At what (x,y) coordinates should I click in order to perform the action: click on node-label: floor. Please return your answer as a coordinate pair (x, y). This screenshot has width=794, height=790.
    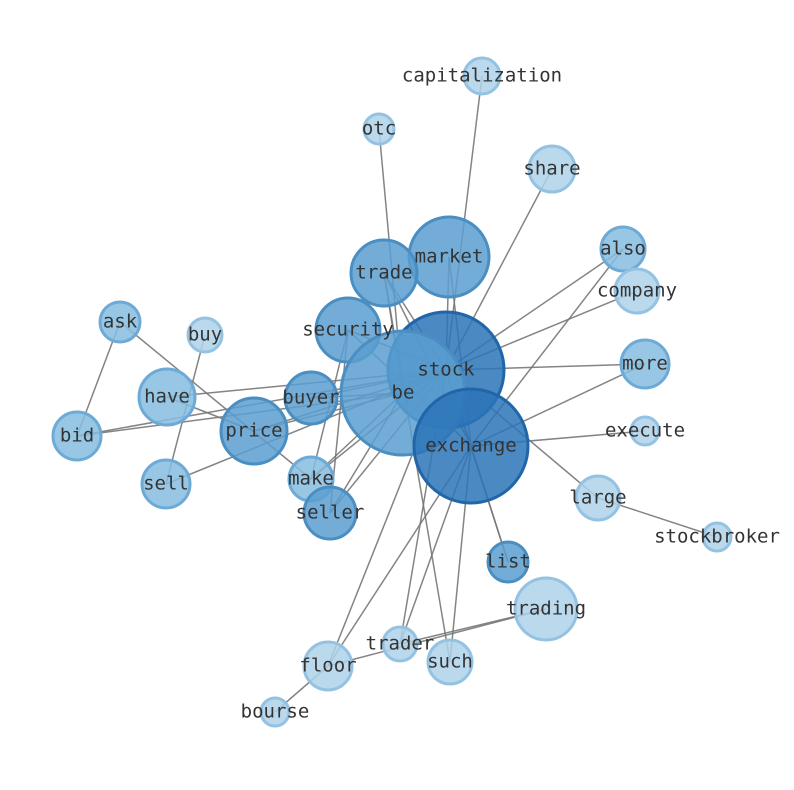
    Looking at the image, I should click on (327, 666).